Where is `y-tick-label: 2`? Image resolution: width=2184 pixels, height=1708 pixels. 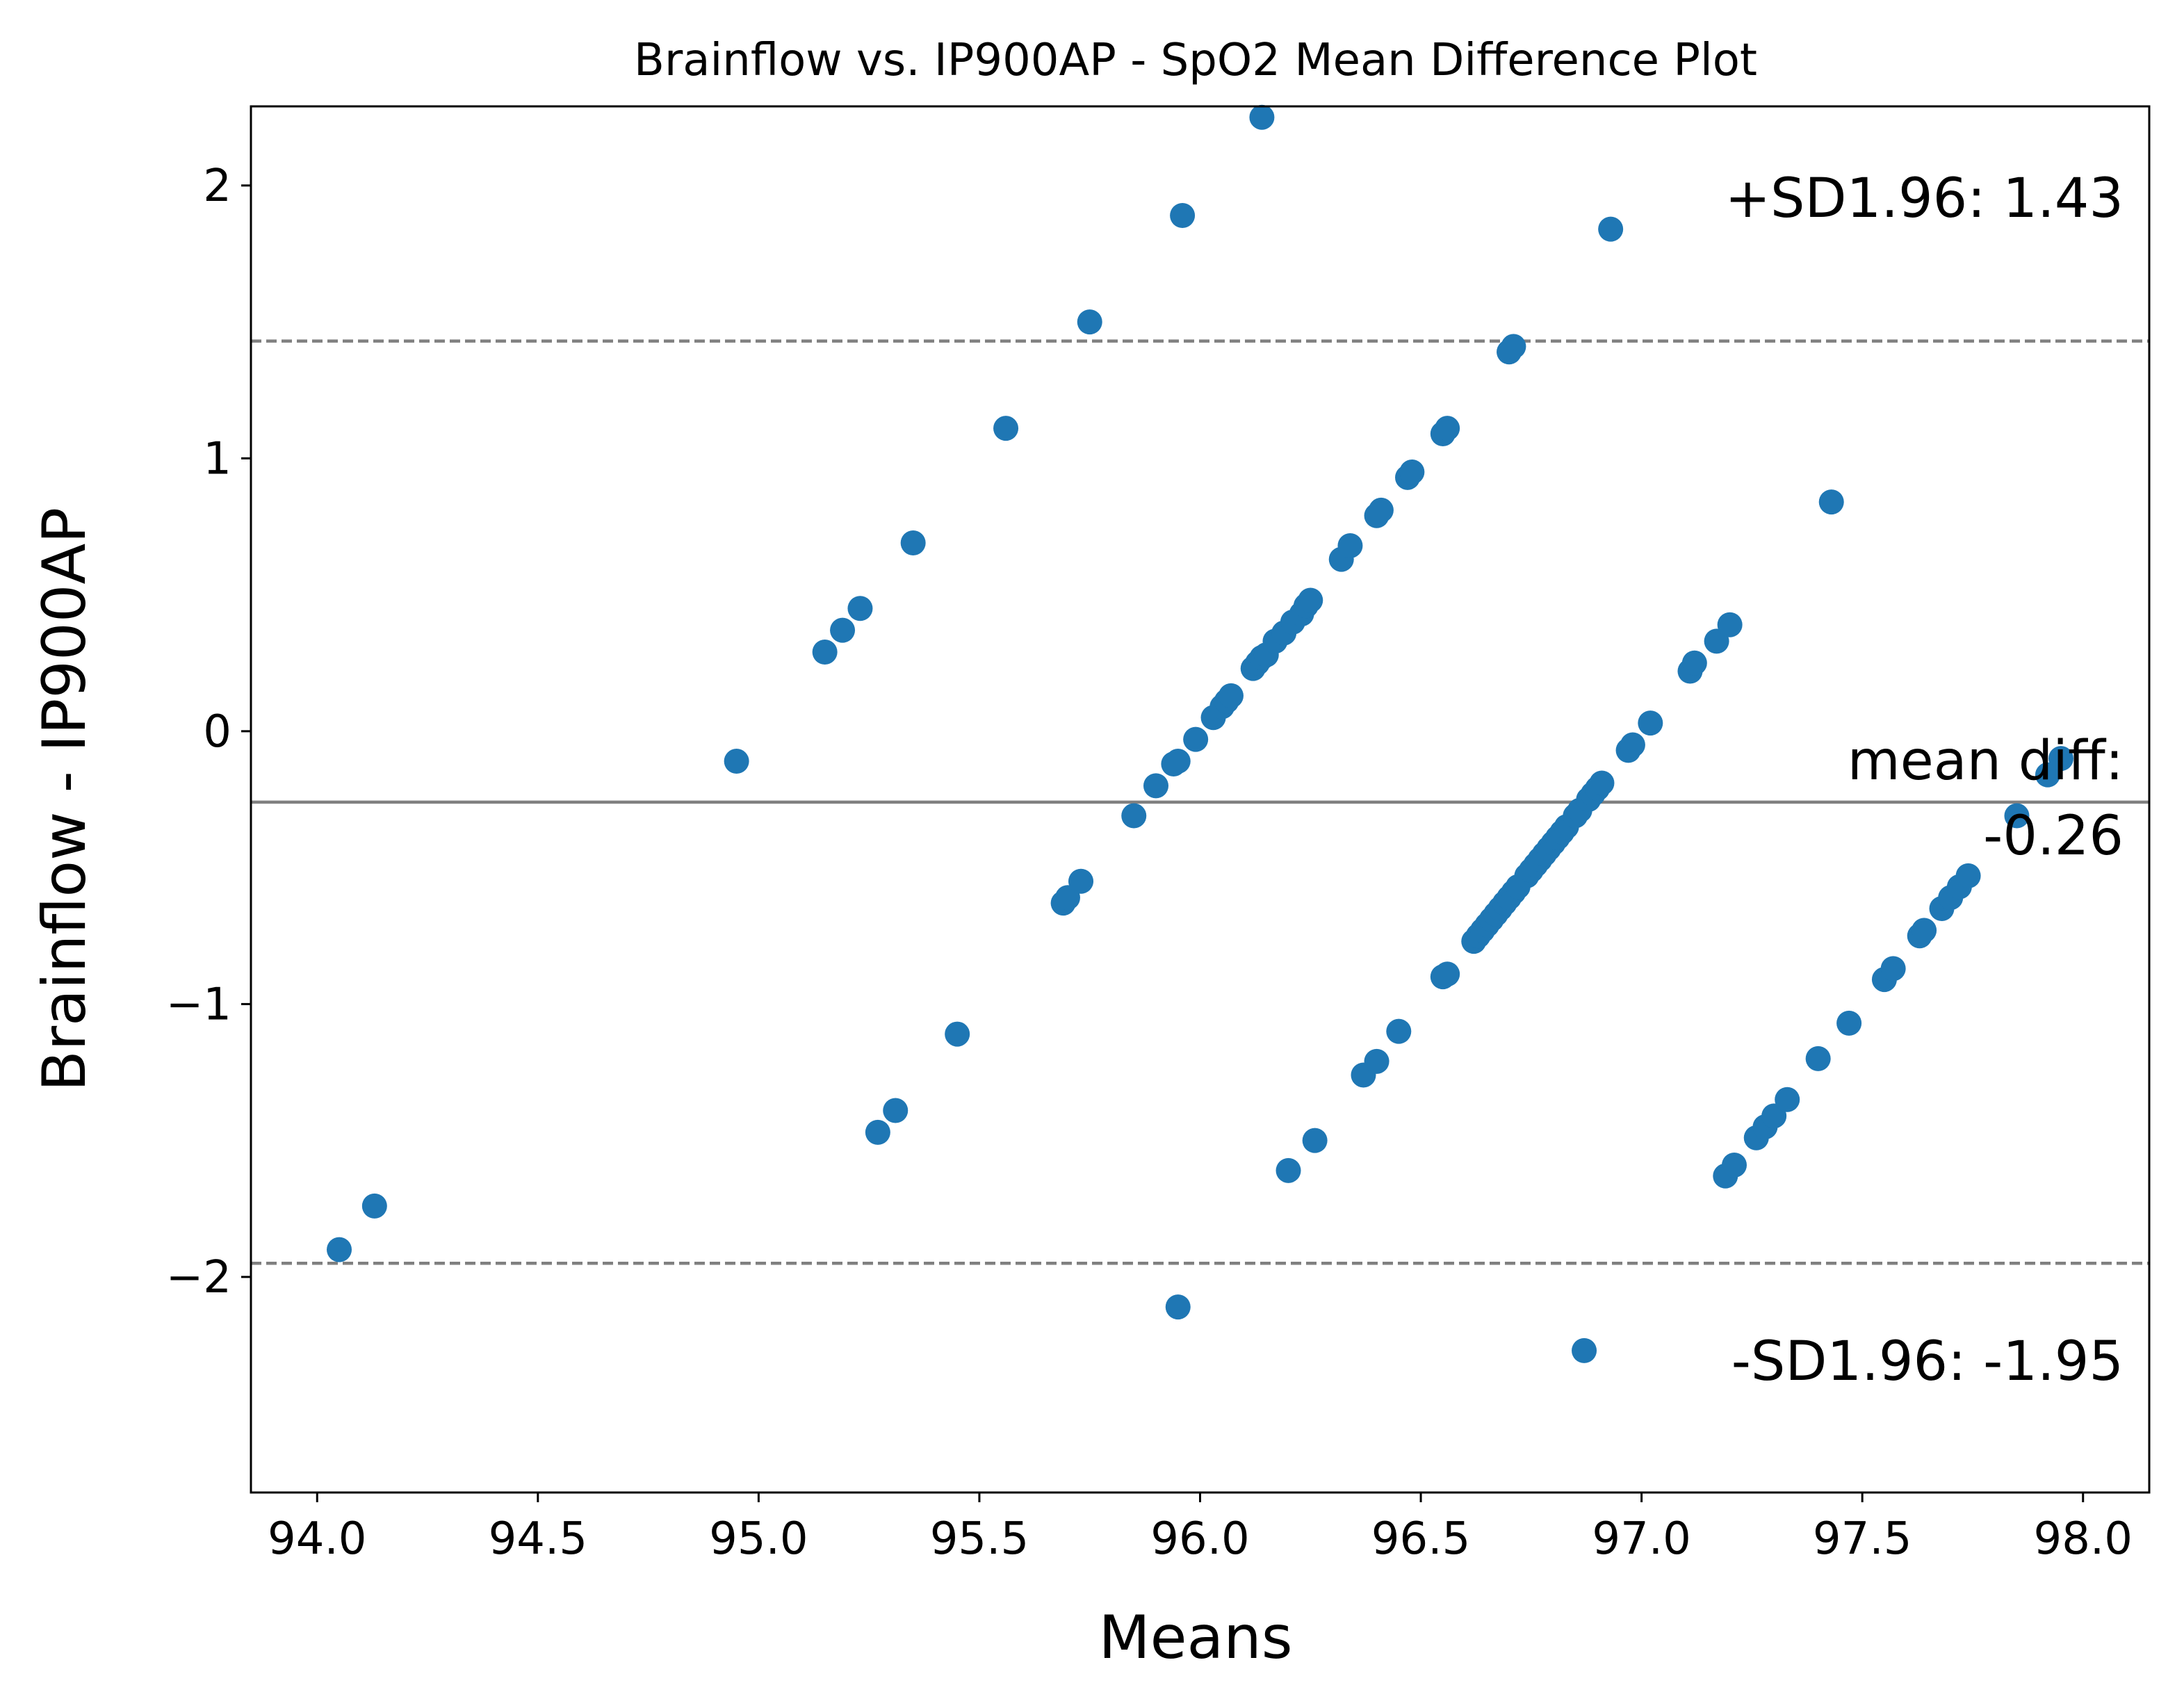
y-tick-label: 2 is located at coordinates (217, 187).